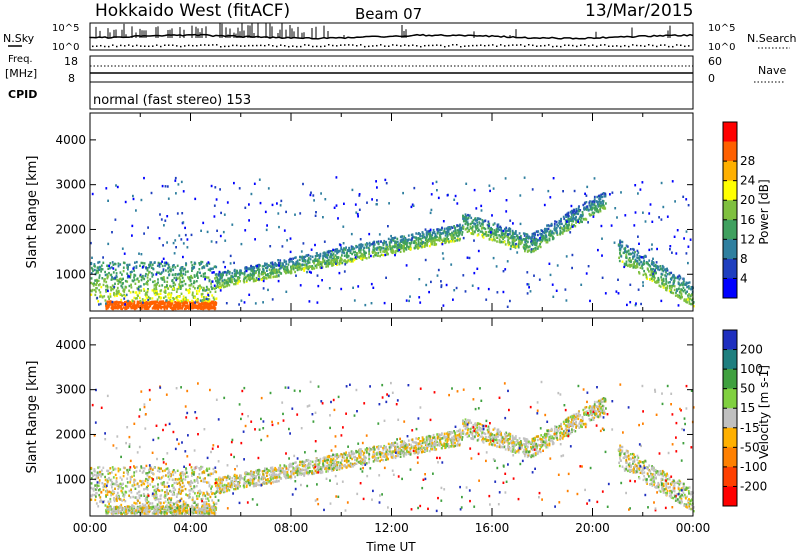 The image size is (800, 554). What do you see at coordinates (747, 200) in the screenshot?
I see `colorbar-tick-label: 20` at bounding box center [747, 200].